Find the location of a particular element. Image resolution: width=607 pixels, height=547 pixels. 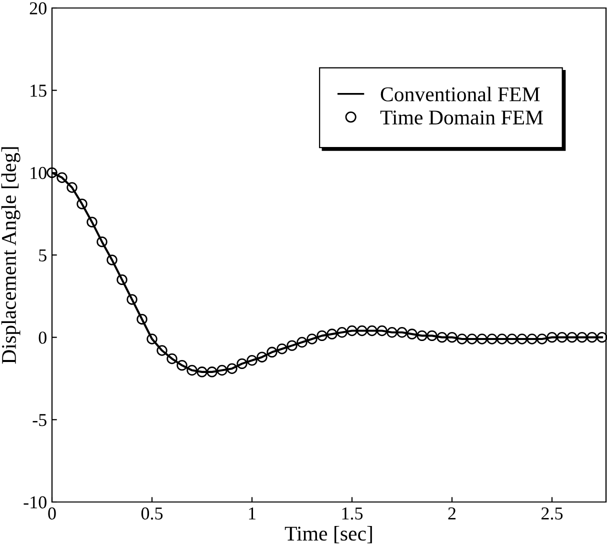

y-tick-label: 20 is located at coordinates (38, 8).